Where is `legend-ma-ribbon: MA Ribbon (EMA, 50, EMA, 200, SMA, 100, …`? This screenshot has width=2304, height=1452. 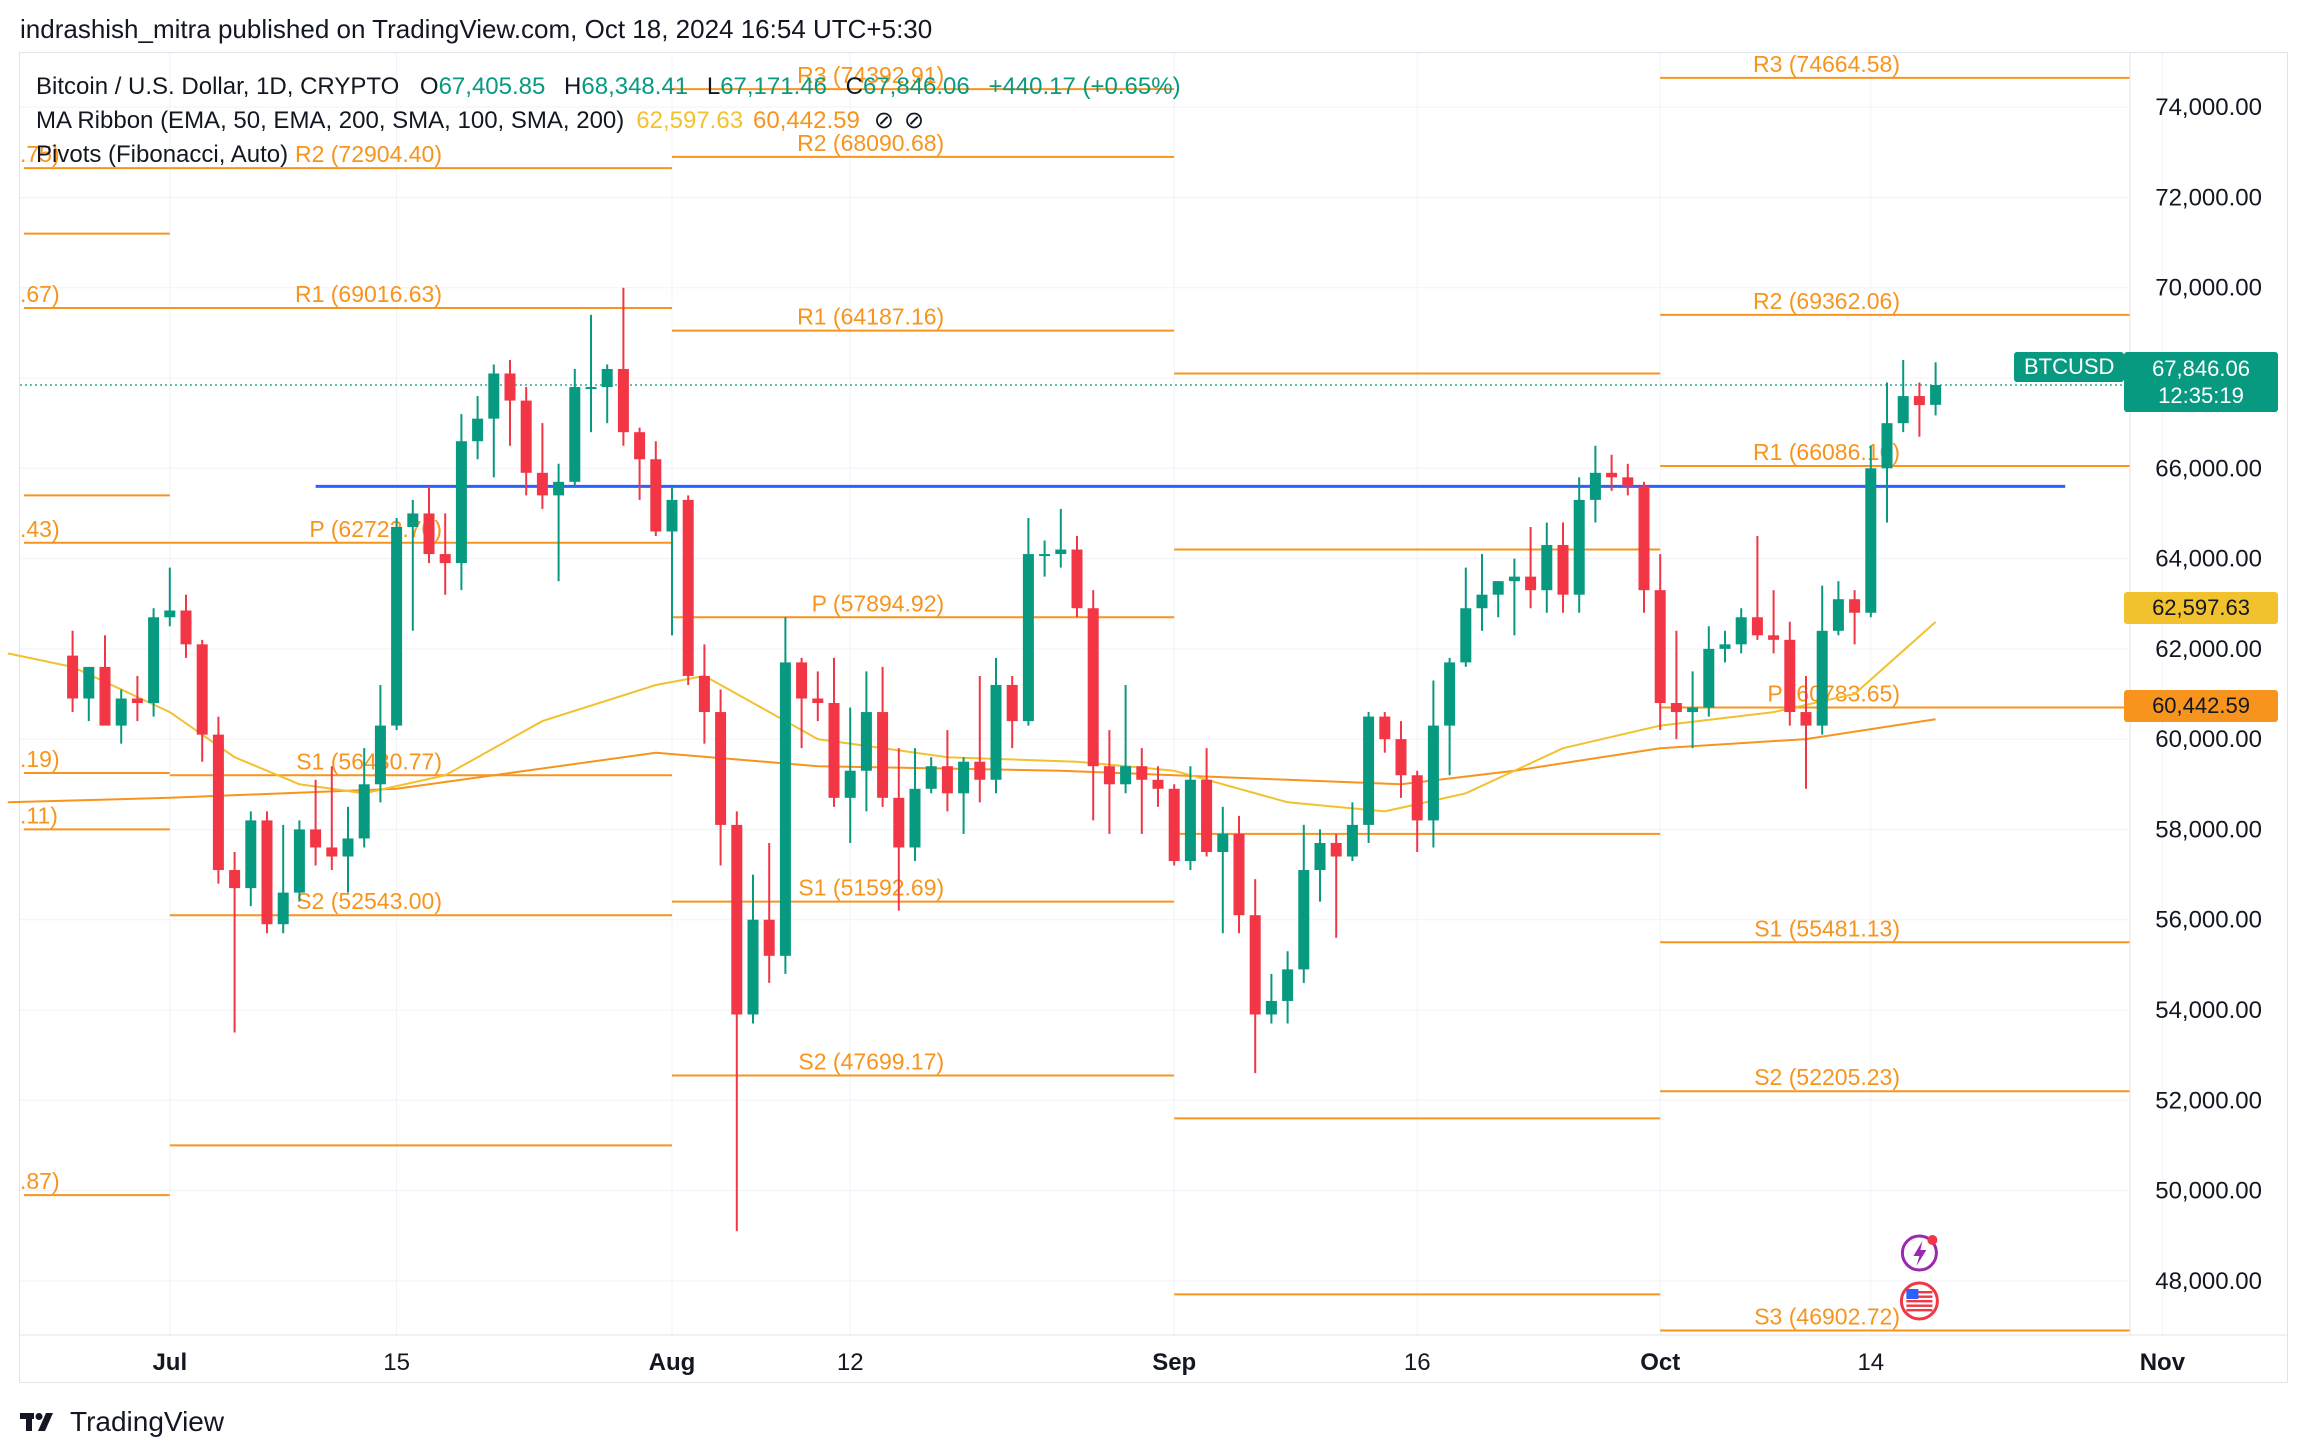
legend-ma-ribbon: MA Ribbon (EMA, 50, EMA, 200, SMA, 100, … is located at coordinates (330, 120).